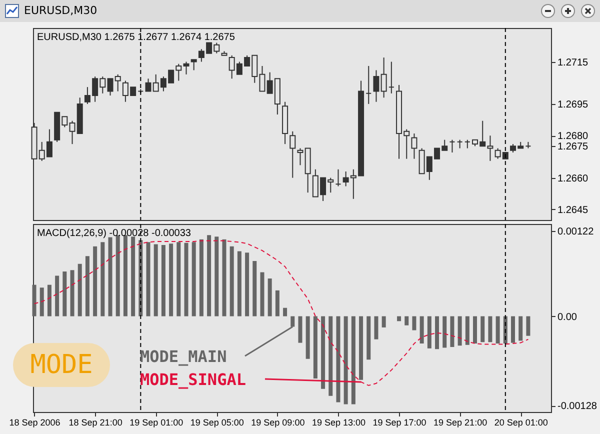 Image resolution: width=600 pixels, height=434 pixels. Describe the element at coordinates (461, 423) in the screenshot. I see `x-tick-label: 19 Sep 21:00` at that location.